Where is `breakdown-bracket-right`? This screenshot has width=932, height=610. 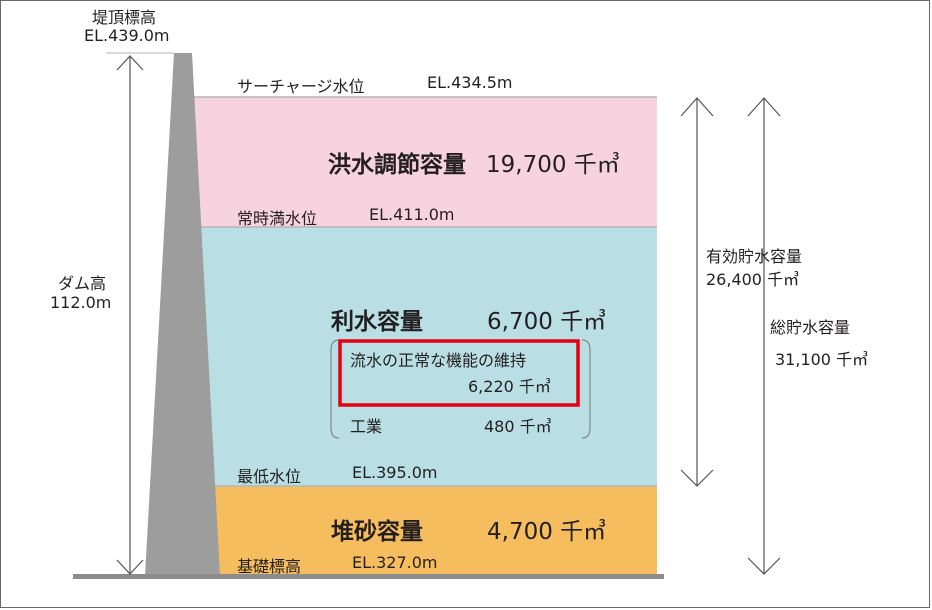 breakdown-bracket-right is located at coordinates (586, 389).